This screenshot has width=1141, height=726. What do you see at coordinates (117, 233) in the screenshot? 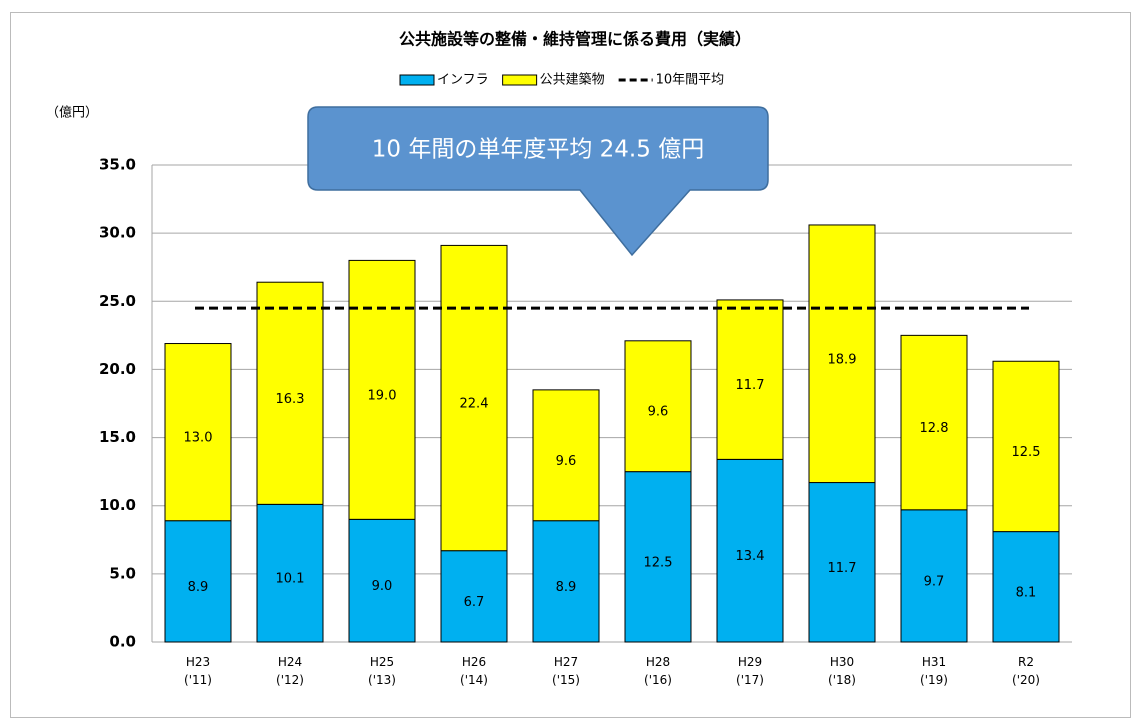
I see `y-tick-label: 30.0` at bounding box center [117, 233].